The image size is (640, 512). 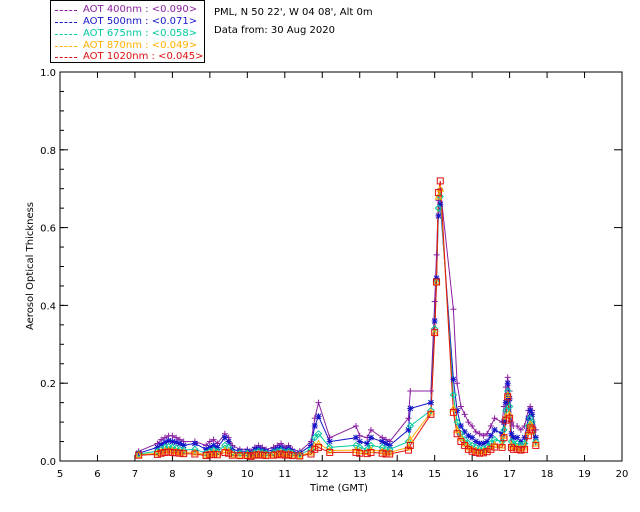 What do you see at coordinates (135, 474) in the screenshot?
I see `x-tick-label: 7` at bounding box center [135, 474].